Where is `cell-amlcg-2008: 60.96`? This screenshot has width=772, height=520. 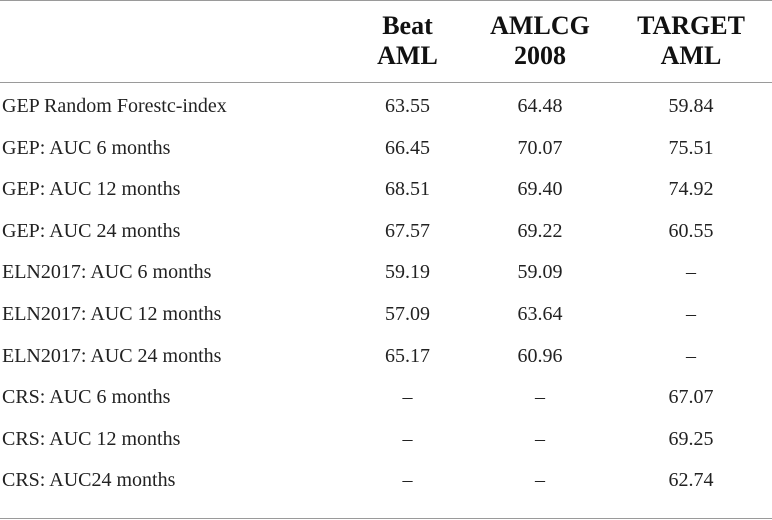
cell-amlcg-2008: 60.96 is located at coordinates (540, 355).